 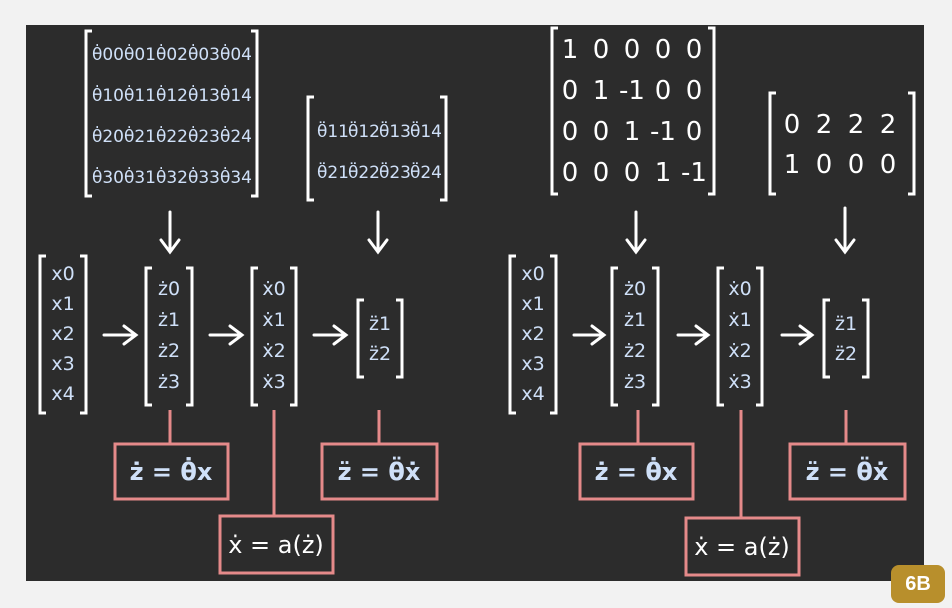 What do you see at coordinates (236, 135) in the screenshot?
I see `matrix-cell: θ̇24` at bounding box center [236, 135].